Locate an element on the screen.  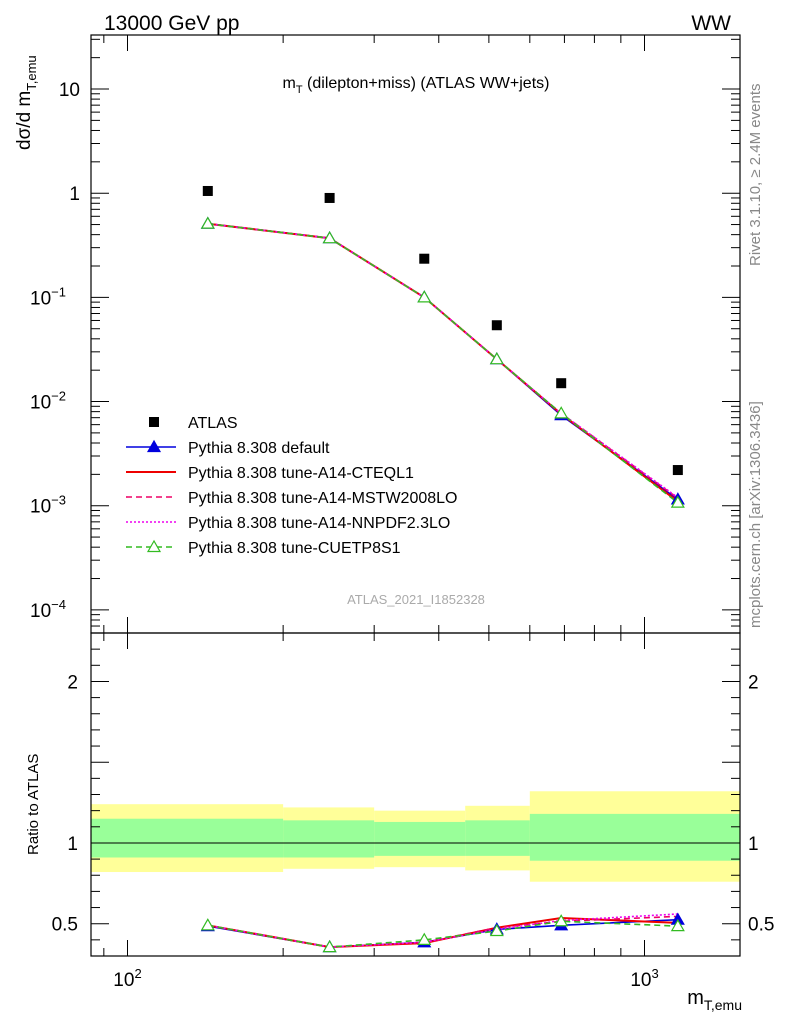
ratio-y-tick-label-left: 2 is located at coordinates (72, 682).